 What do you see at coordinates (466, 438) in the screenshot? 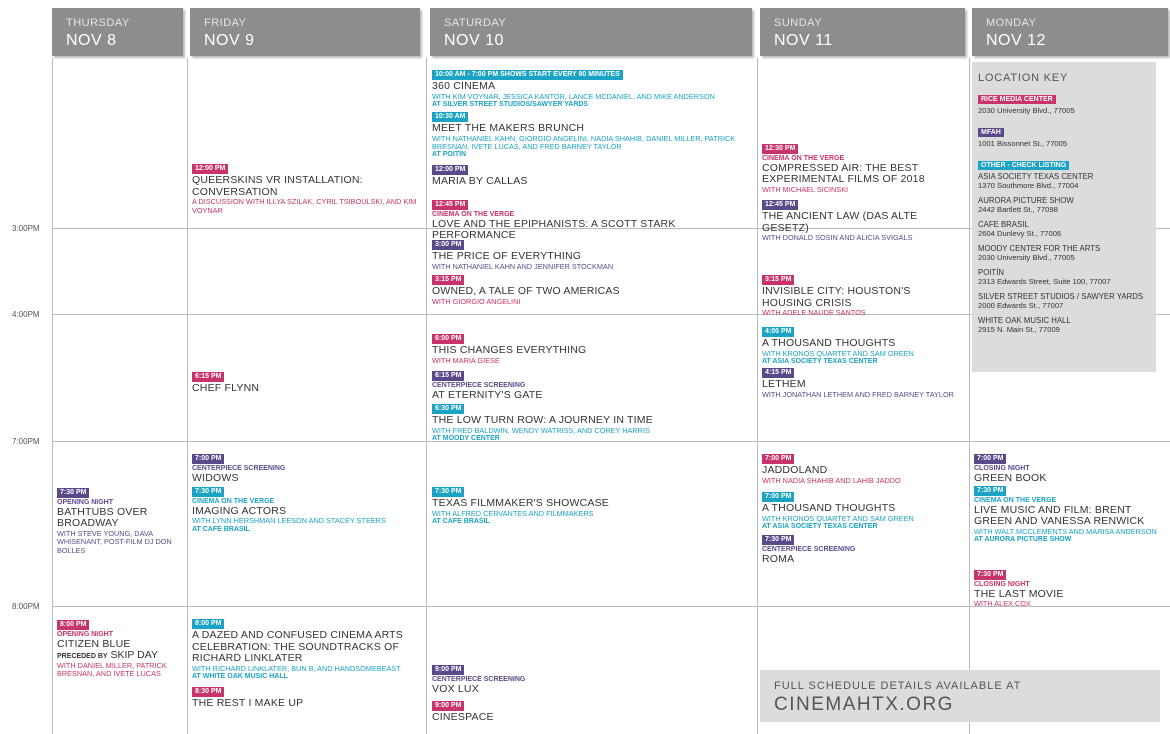
I see `event-venue: AT MOODY CENTER` at bounding box center [466, 438].